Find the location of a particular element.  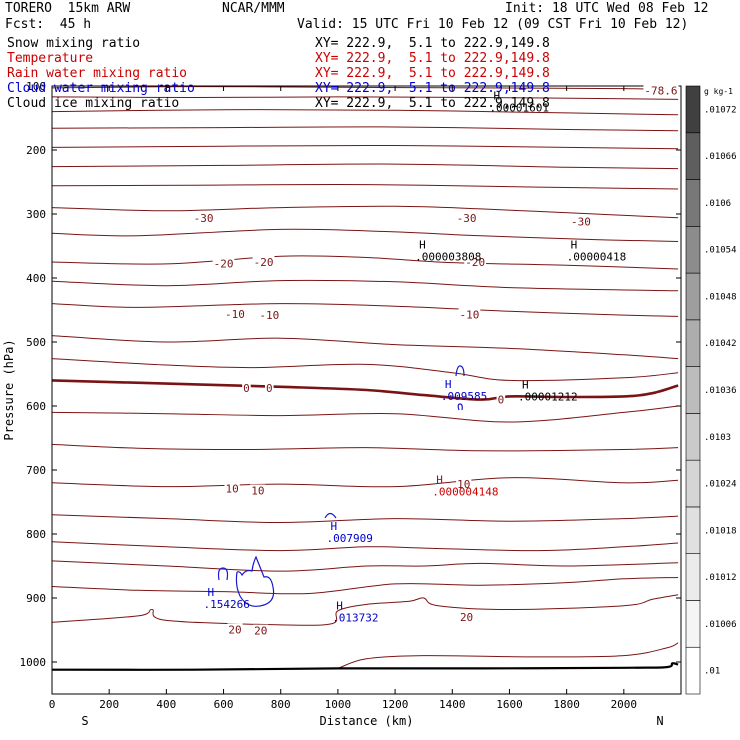

isotherm-label-18: 20 is located at coordinates (260, 631).